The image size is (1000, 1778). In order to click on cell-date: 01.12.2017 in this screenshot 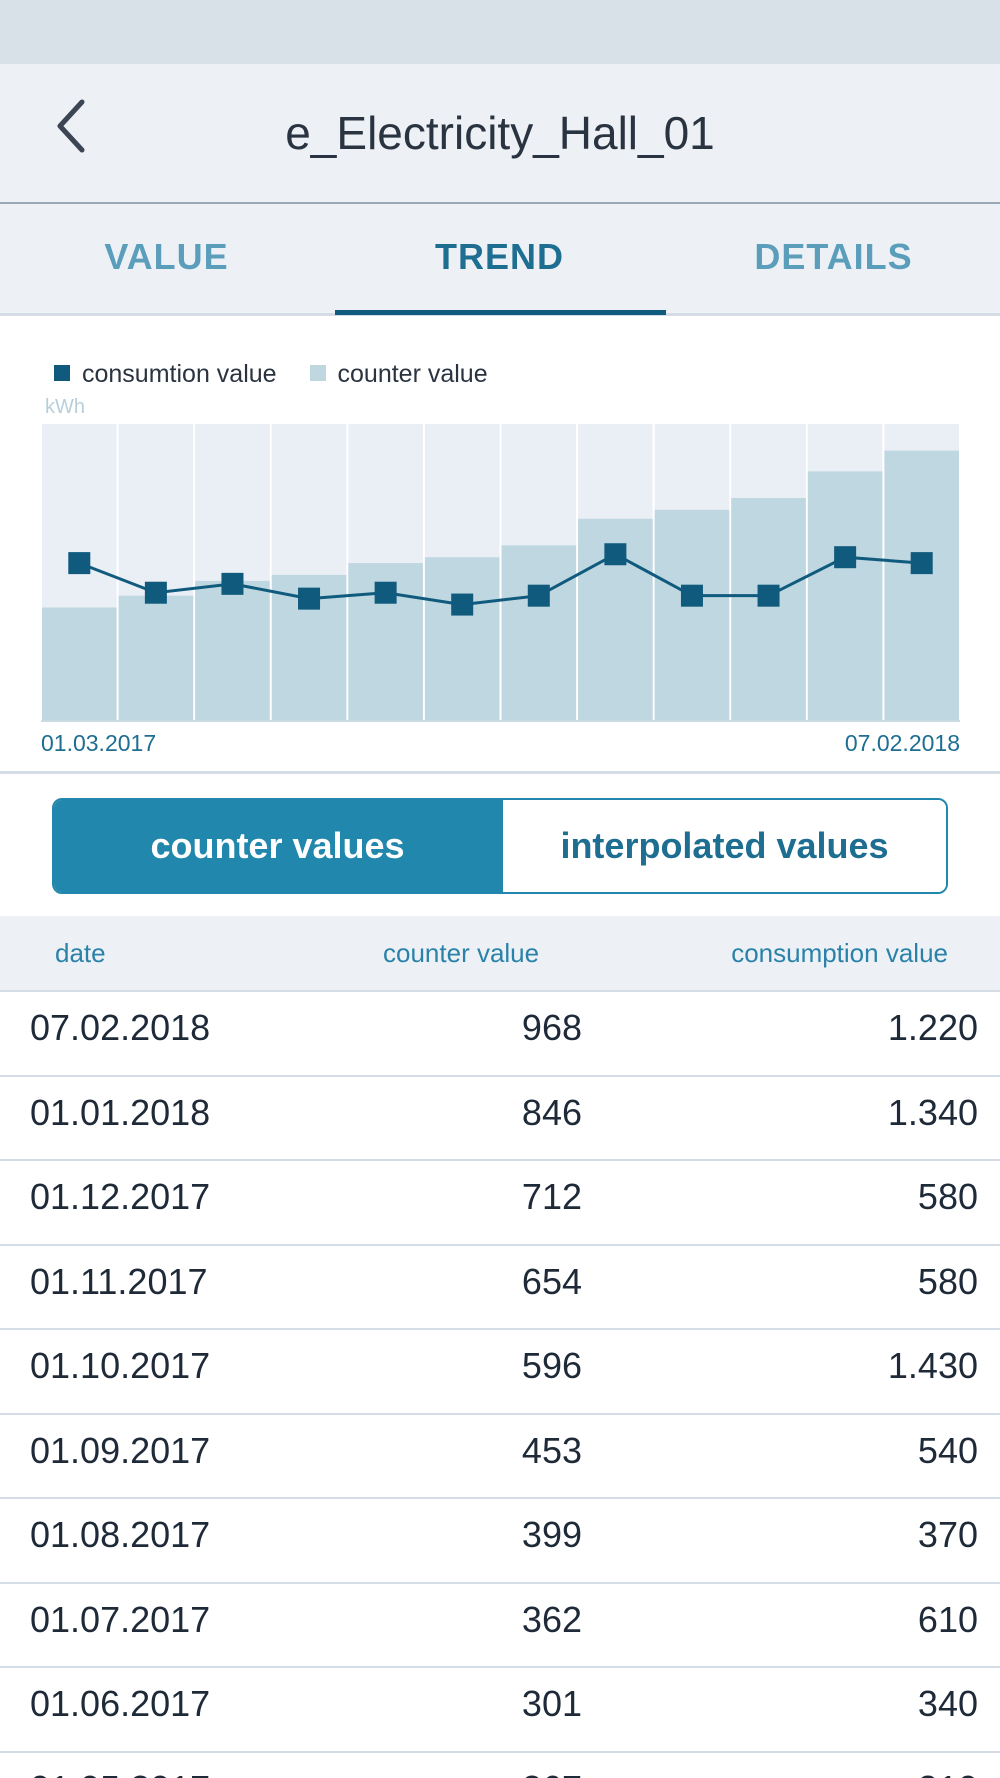, I will do `click(120, 1196)`.